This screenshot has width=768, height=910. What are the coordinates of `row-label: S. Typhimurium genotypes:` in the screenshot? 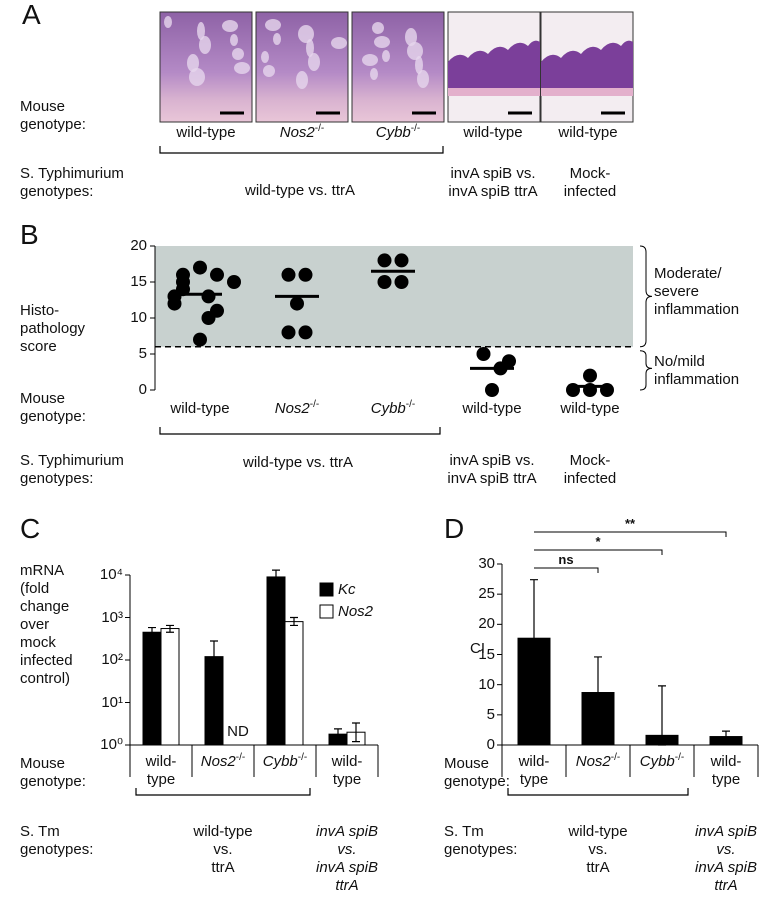 It's located at (72, 469).